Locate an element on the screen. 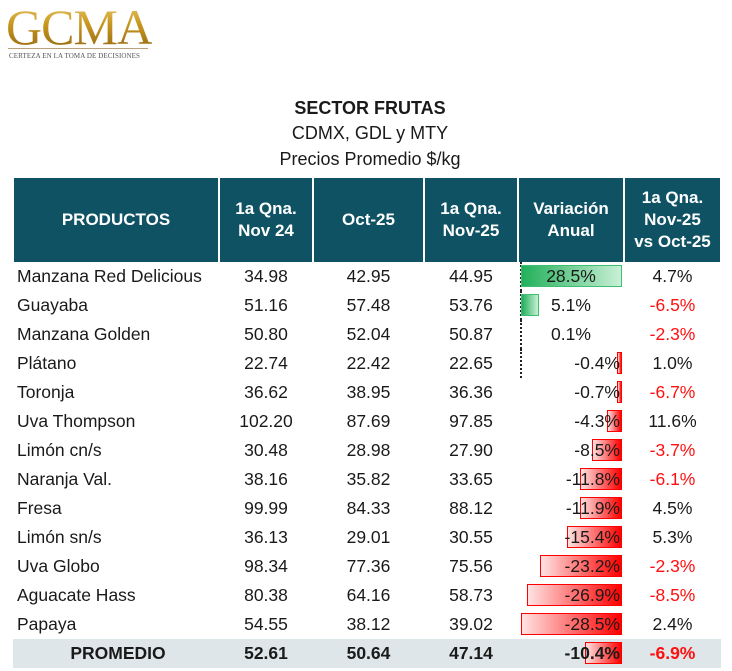  annual-variation-cell: 28.5% is located at coordinates (571, 276).